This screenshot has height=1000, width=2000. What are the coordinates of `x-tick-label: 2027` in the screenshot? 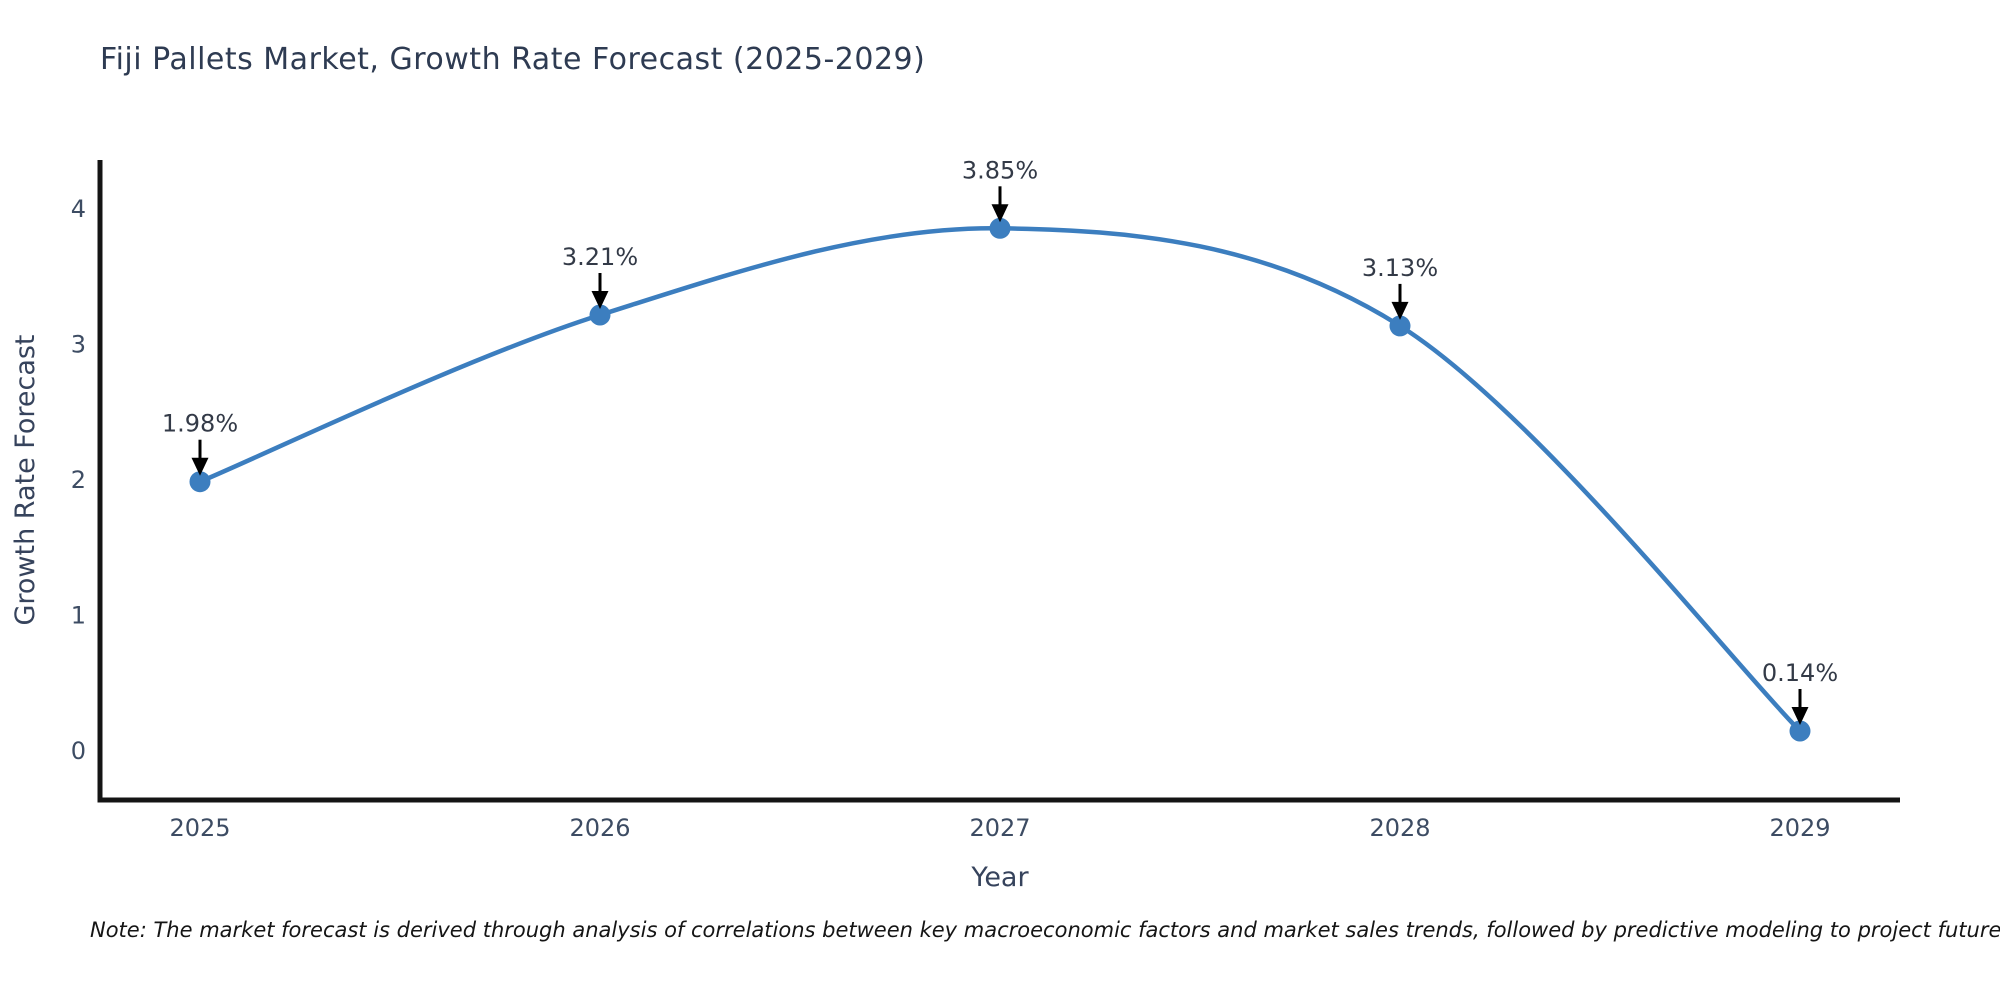 It's located at (999, 828).